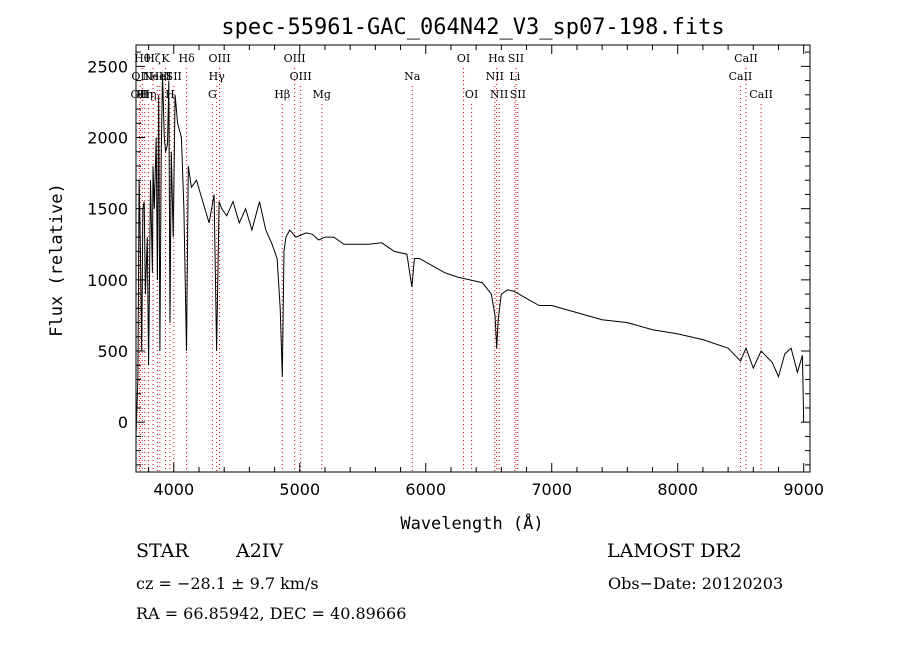 The image size is (900, 650). What do you see at coordinates (282, 94) in the screenshot?
I see `line-marker-label: Hβ` at bounding box center [282, 94].